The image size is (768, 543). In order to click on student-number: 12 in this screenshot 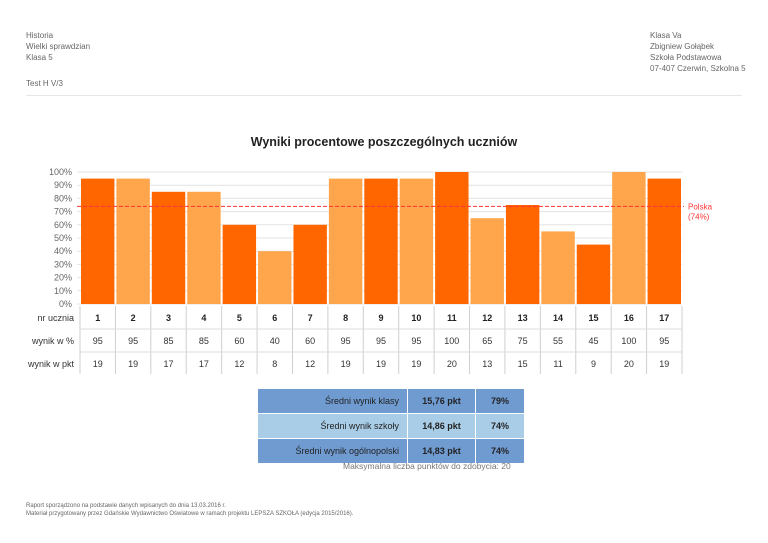, I will do `click(487, 318)`.